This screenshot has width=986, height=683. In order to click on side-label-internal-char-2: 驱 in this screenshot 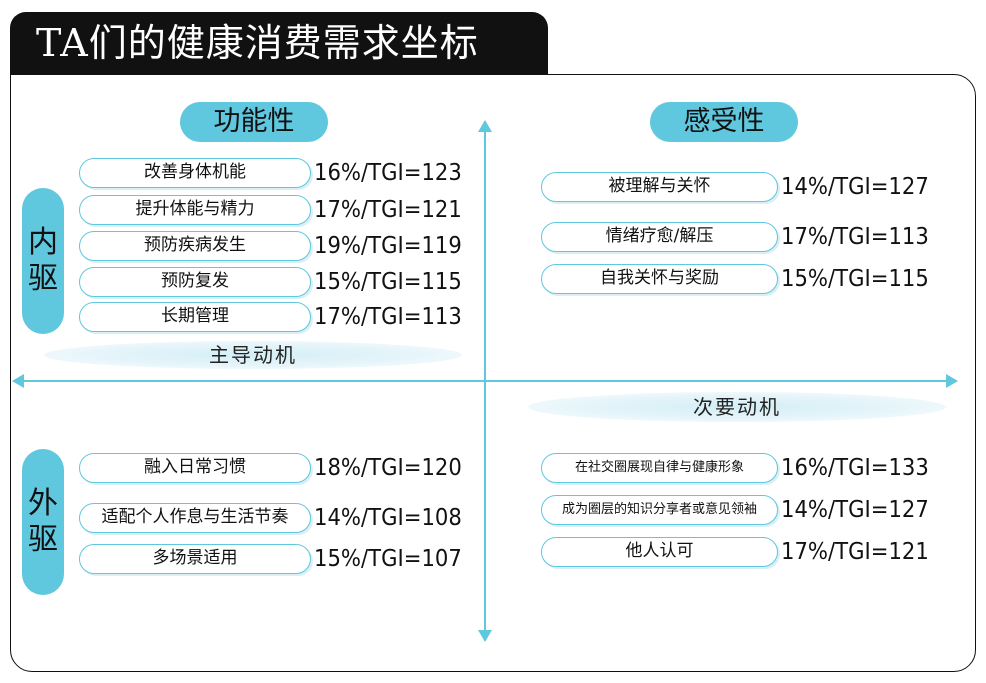, I will do `click(43, 278)`.